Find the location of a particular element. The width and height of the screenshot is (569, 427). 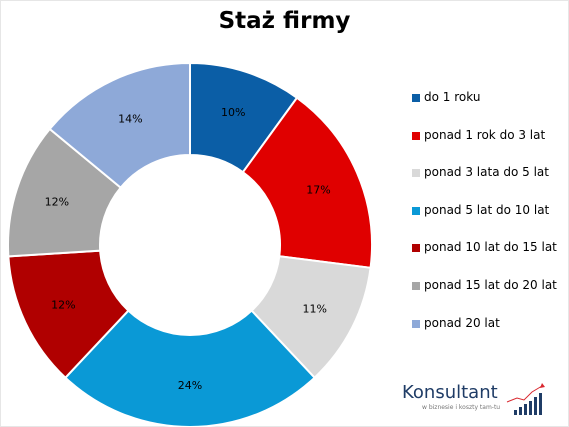

logo-tagline: w biznesie i koszty tam-tu is located at coordinates (461, 407).